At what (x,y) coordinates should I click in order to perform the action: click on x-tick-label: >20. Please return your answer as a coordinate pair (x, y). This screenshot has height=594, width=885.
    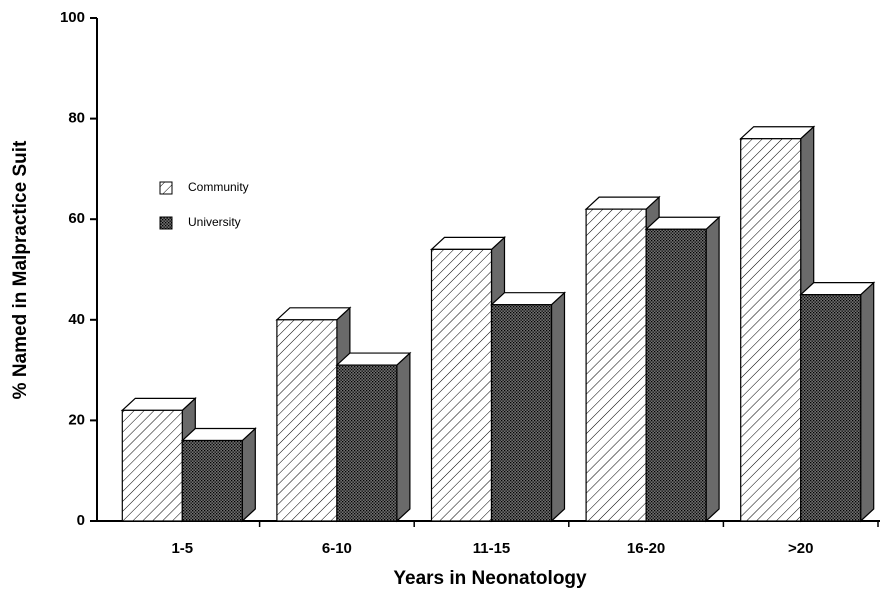
    Looking at the image, I should click on (800, 548).